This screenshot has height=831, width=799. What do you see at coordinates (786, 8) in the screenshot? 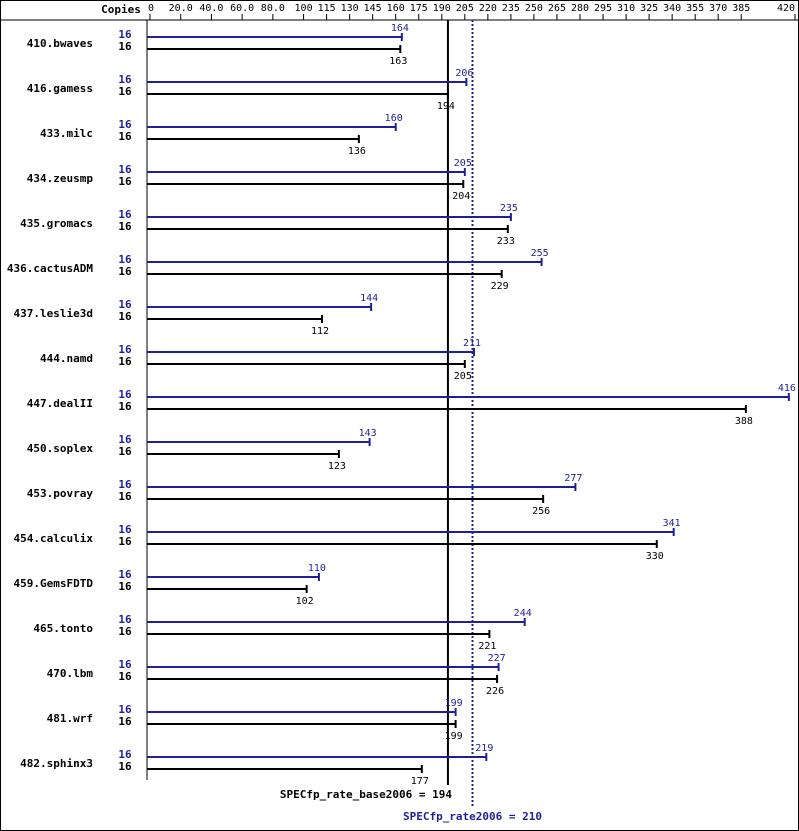
I see `x-tick-label: 420` at bounding box center [786, 8].